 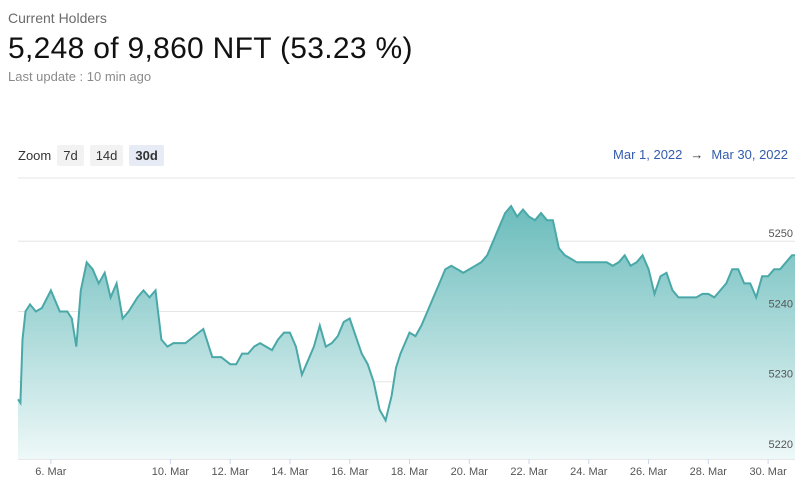 What do you see at coordinates (781, 375) in the screenshot?
I see `y-tick-label: 5230` at bounding box center [781, 375].